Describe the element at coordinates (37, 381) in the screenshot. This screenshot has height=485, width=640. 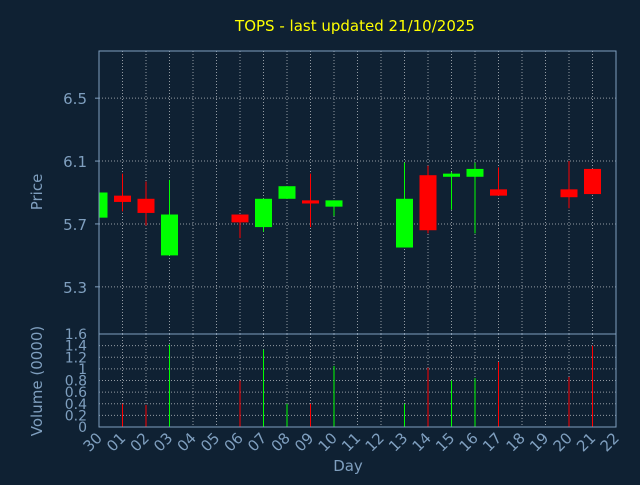
I see `volume-axis-label: Volume (0000)` at that location.